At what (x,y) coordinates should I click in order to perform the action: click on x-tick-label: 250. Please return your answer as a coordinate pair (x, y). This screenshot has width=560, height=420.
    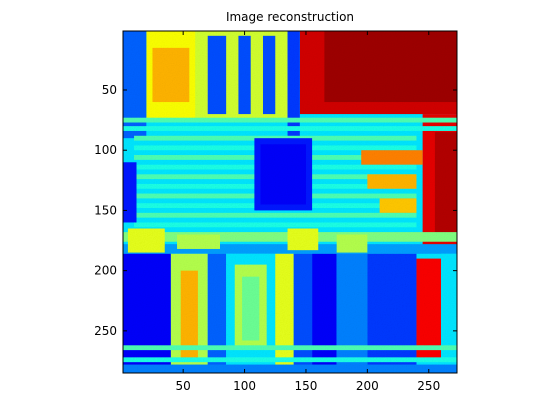
    Looking at the image, I should click on (428, 386).